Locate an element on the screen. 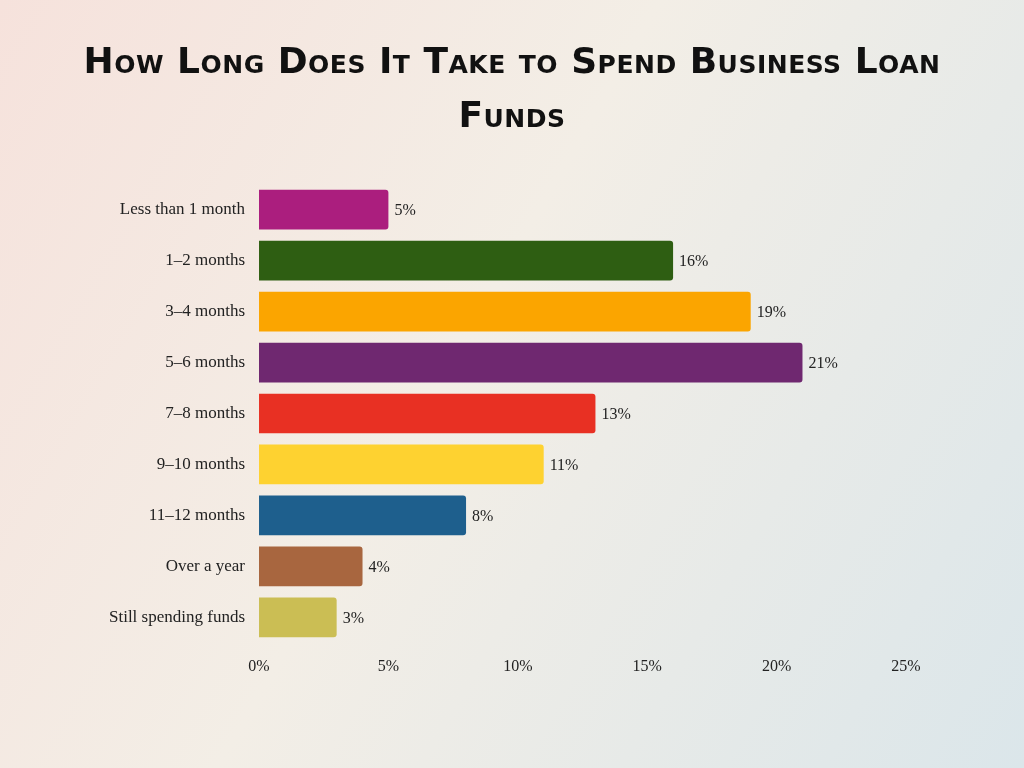 Image resolution: width=1024 pixels, height=768 pixels. data-label: 3% is located at coordinates (353, 617).